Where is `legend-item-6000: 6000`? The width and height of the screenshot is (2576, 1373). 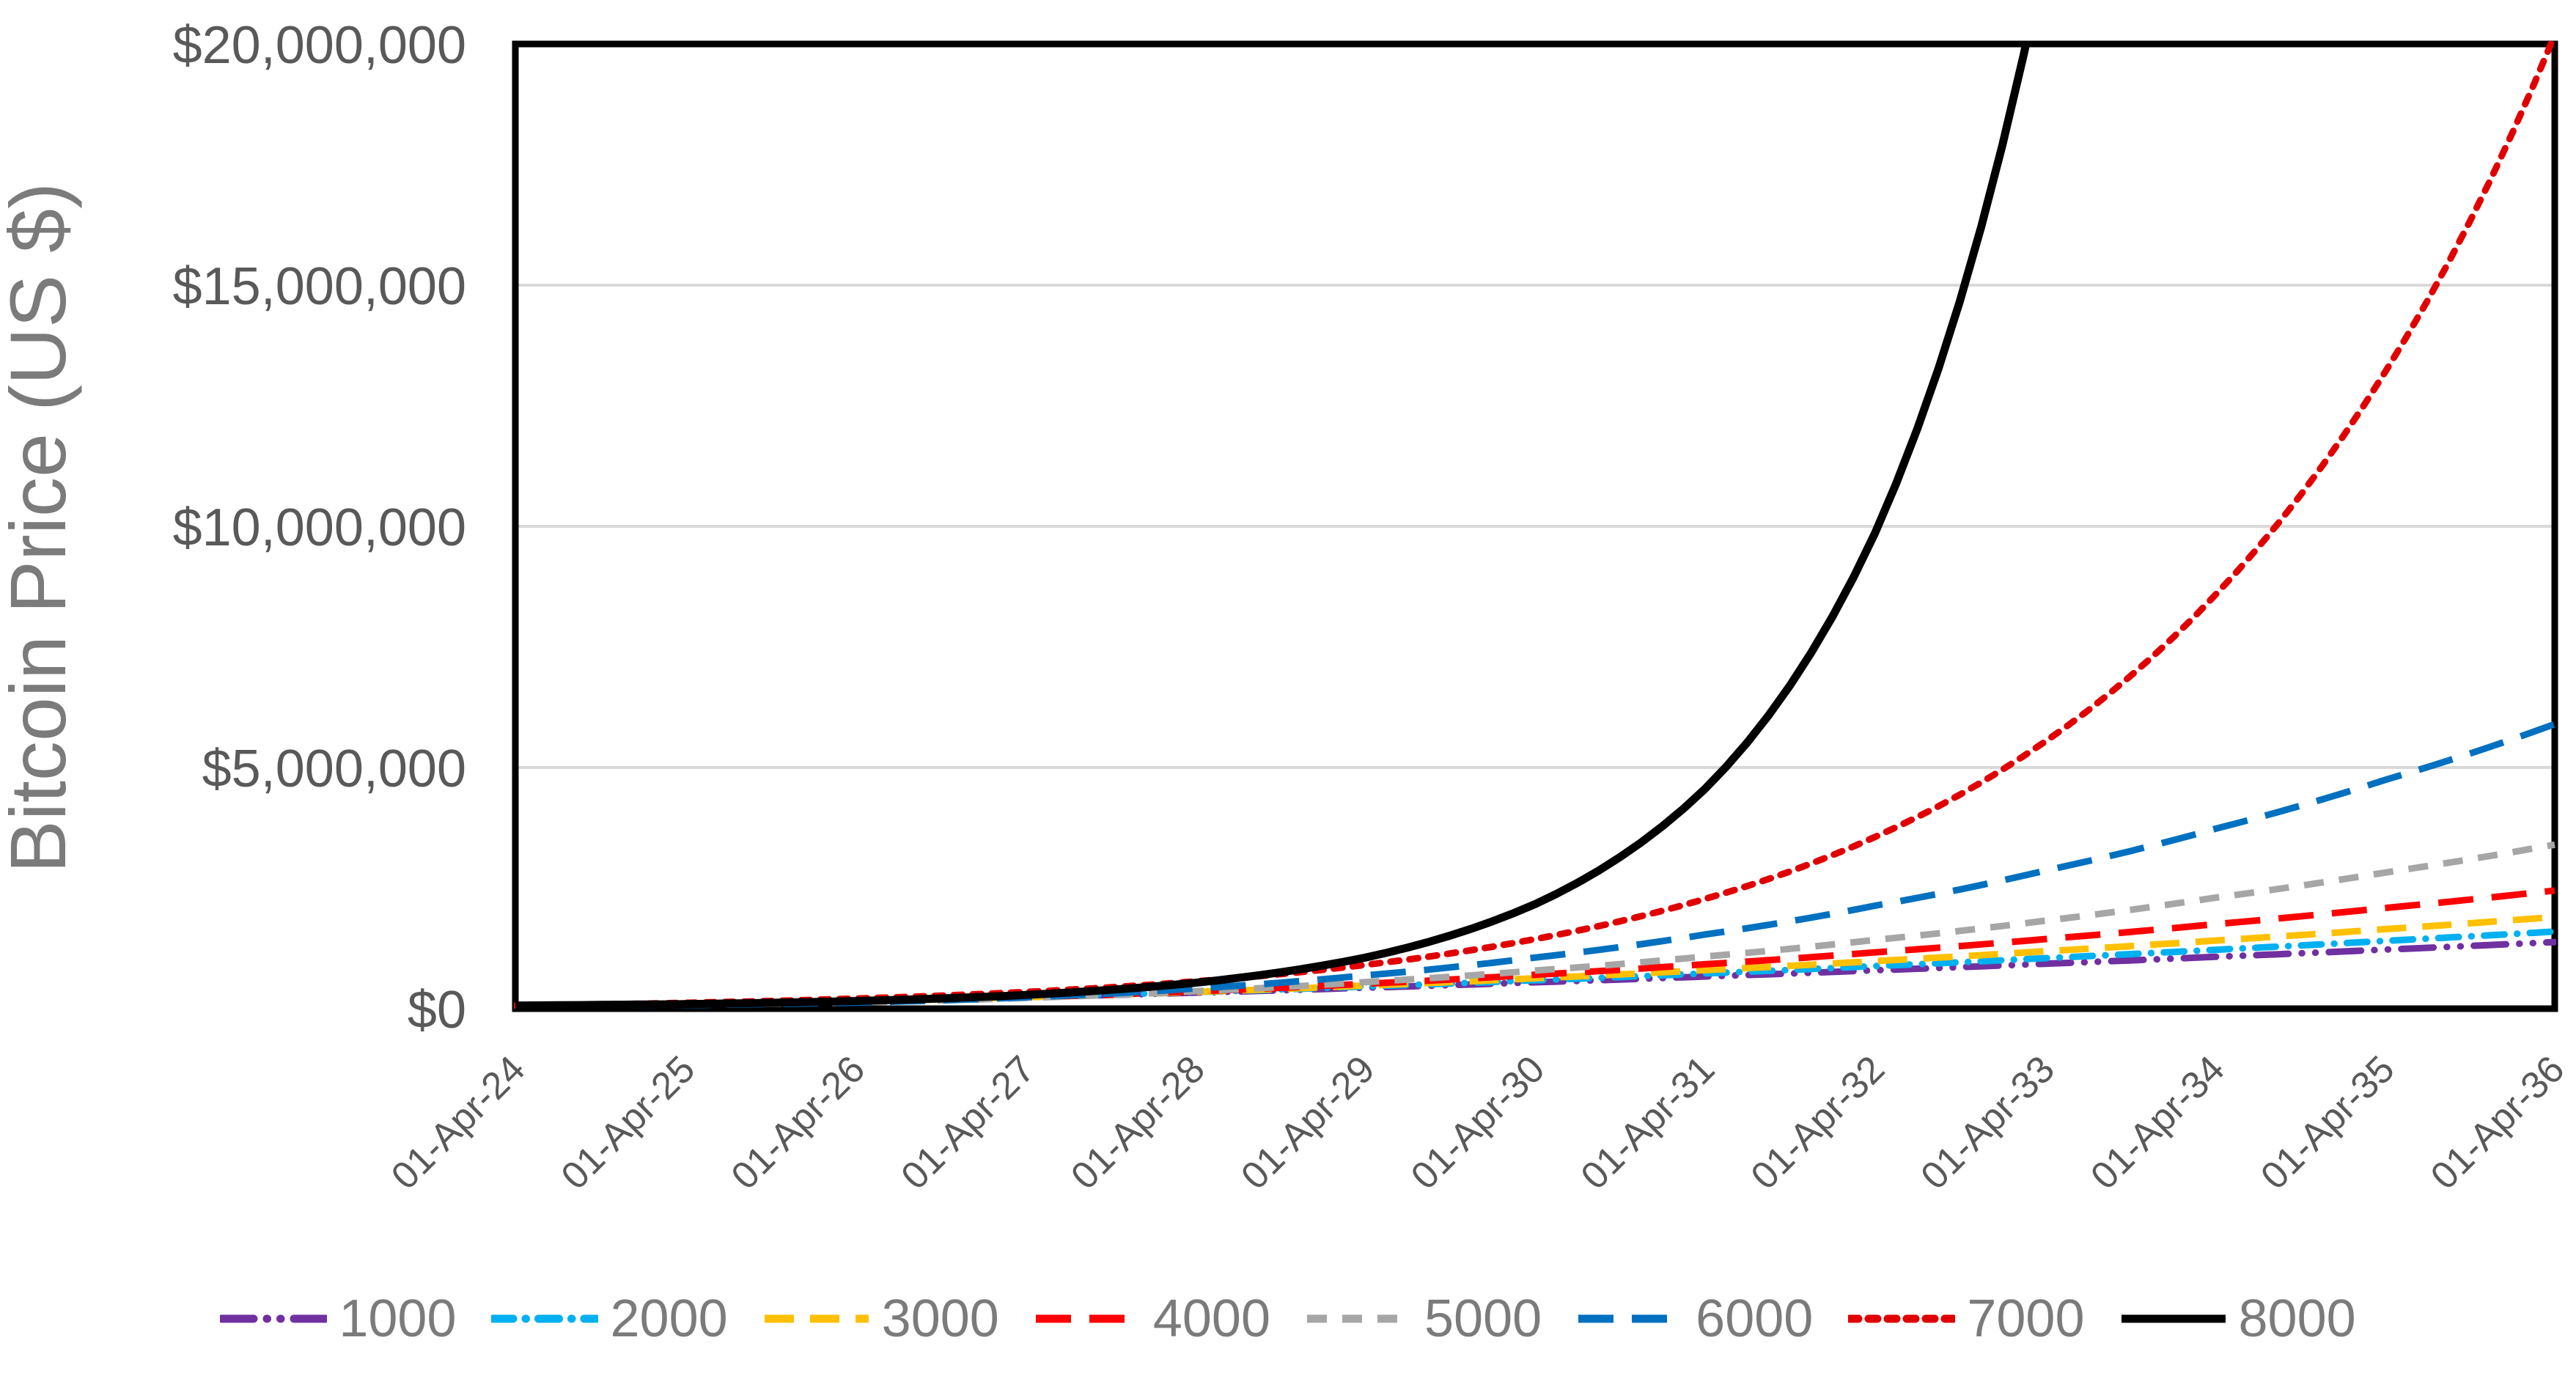
legend-item-6000: 6000 is located at coordinates (1695, 1319).